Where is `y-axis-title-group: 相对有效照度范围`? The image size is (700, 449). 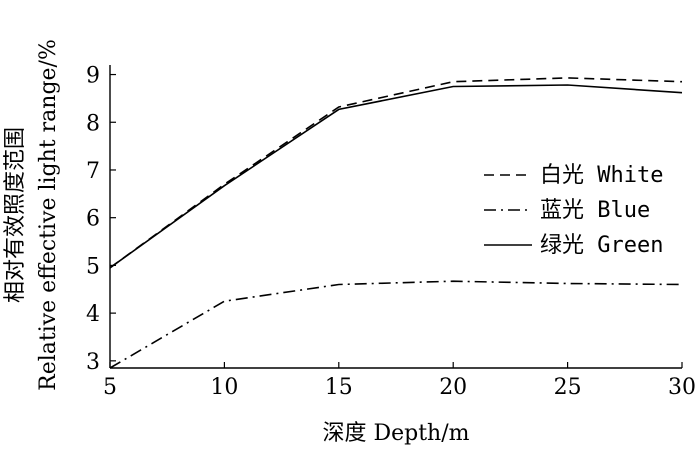
y-axis-title-group: 相对有效照度范围 is located at coordinates (15, 215).